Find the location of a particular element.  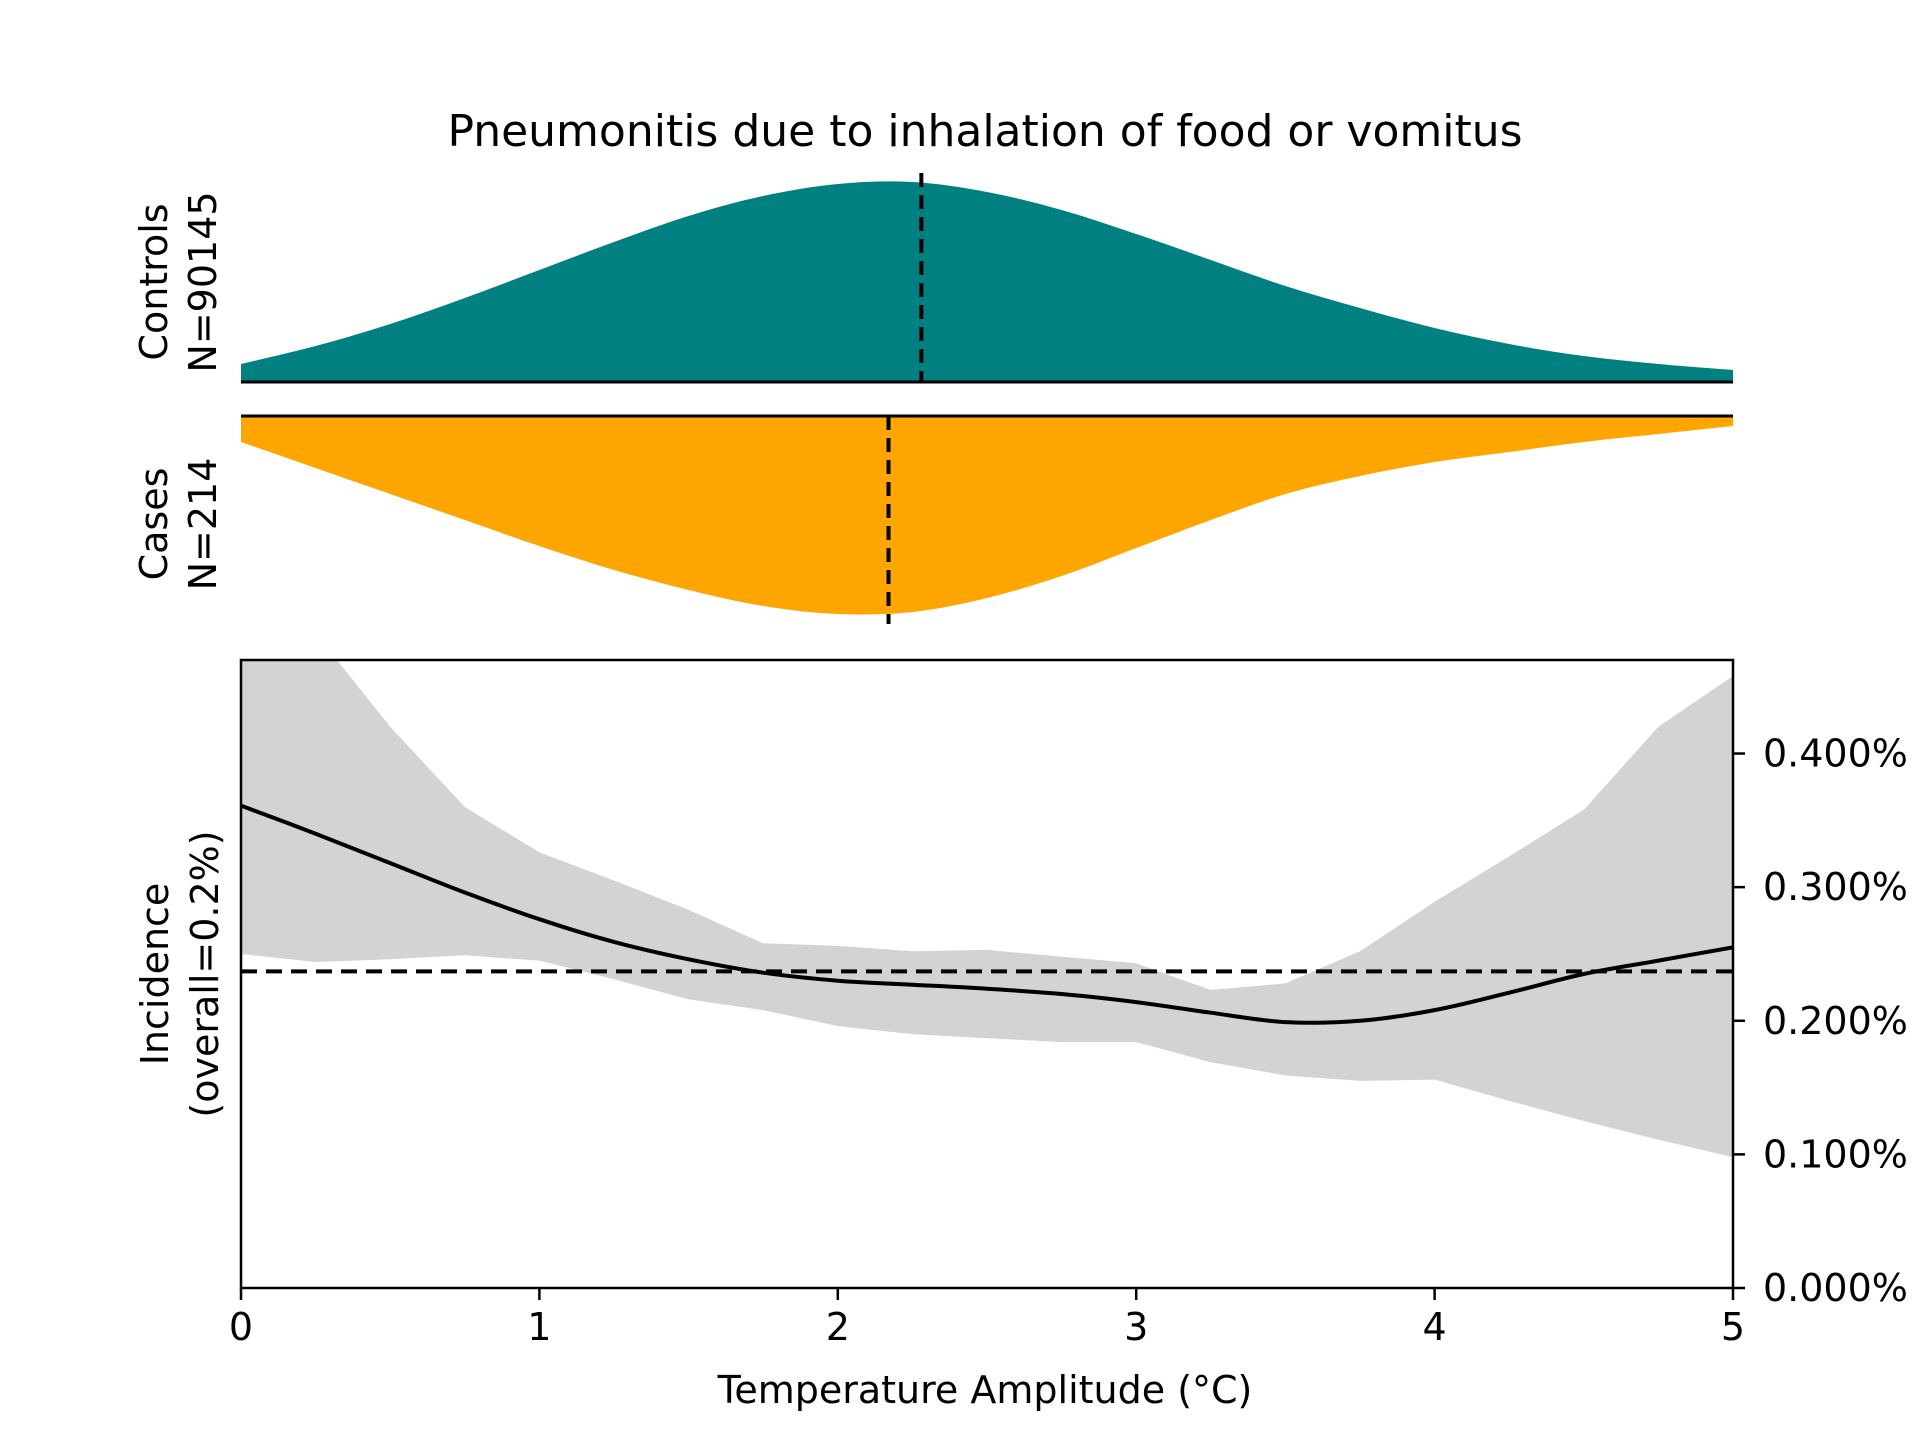

x-axis-label: Temperature Amplitude (°C) is located at coordinates (985, 1390).